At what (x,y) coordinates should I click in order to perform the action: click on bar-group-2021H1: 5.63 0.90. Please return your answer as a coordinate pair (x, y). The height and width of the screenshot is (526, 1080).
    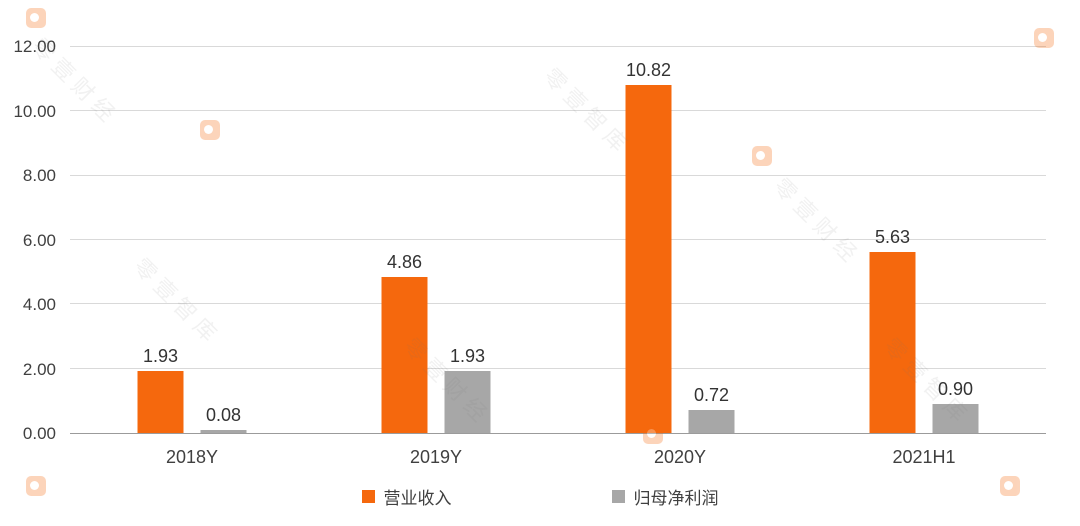
    Looking at the image, I should click on (924, 240).